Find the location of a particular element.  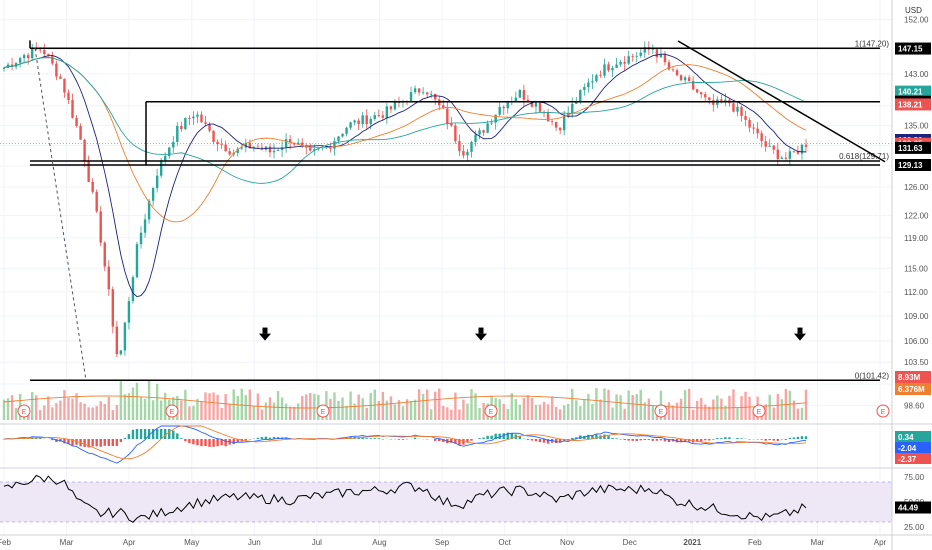

x-tick-label: Apr is located at coordinates (129, 542).